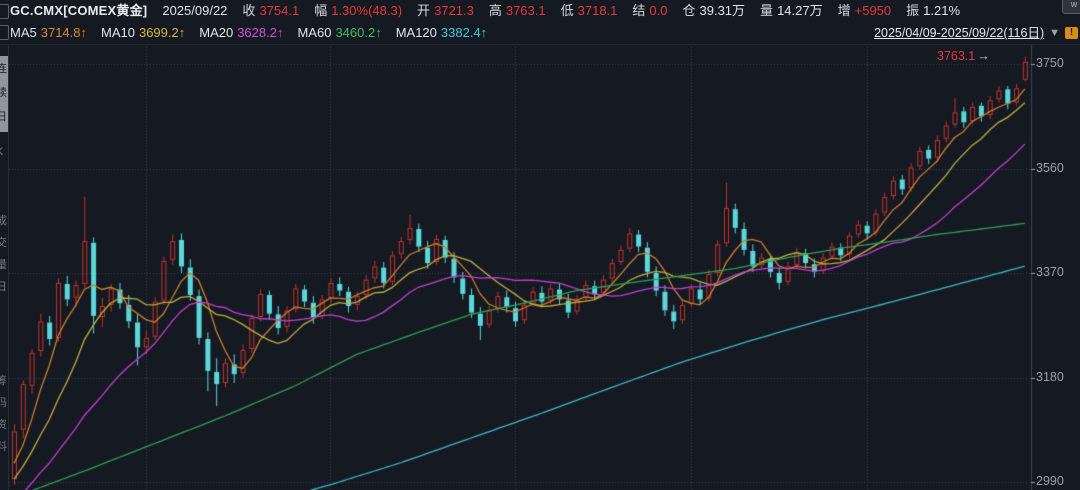 This screenshot has width=1080, height=490. I want to click on quote-field-value: 1.21%, so click(942, 10).